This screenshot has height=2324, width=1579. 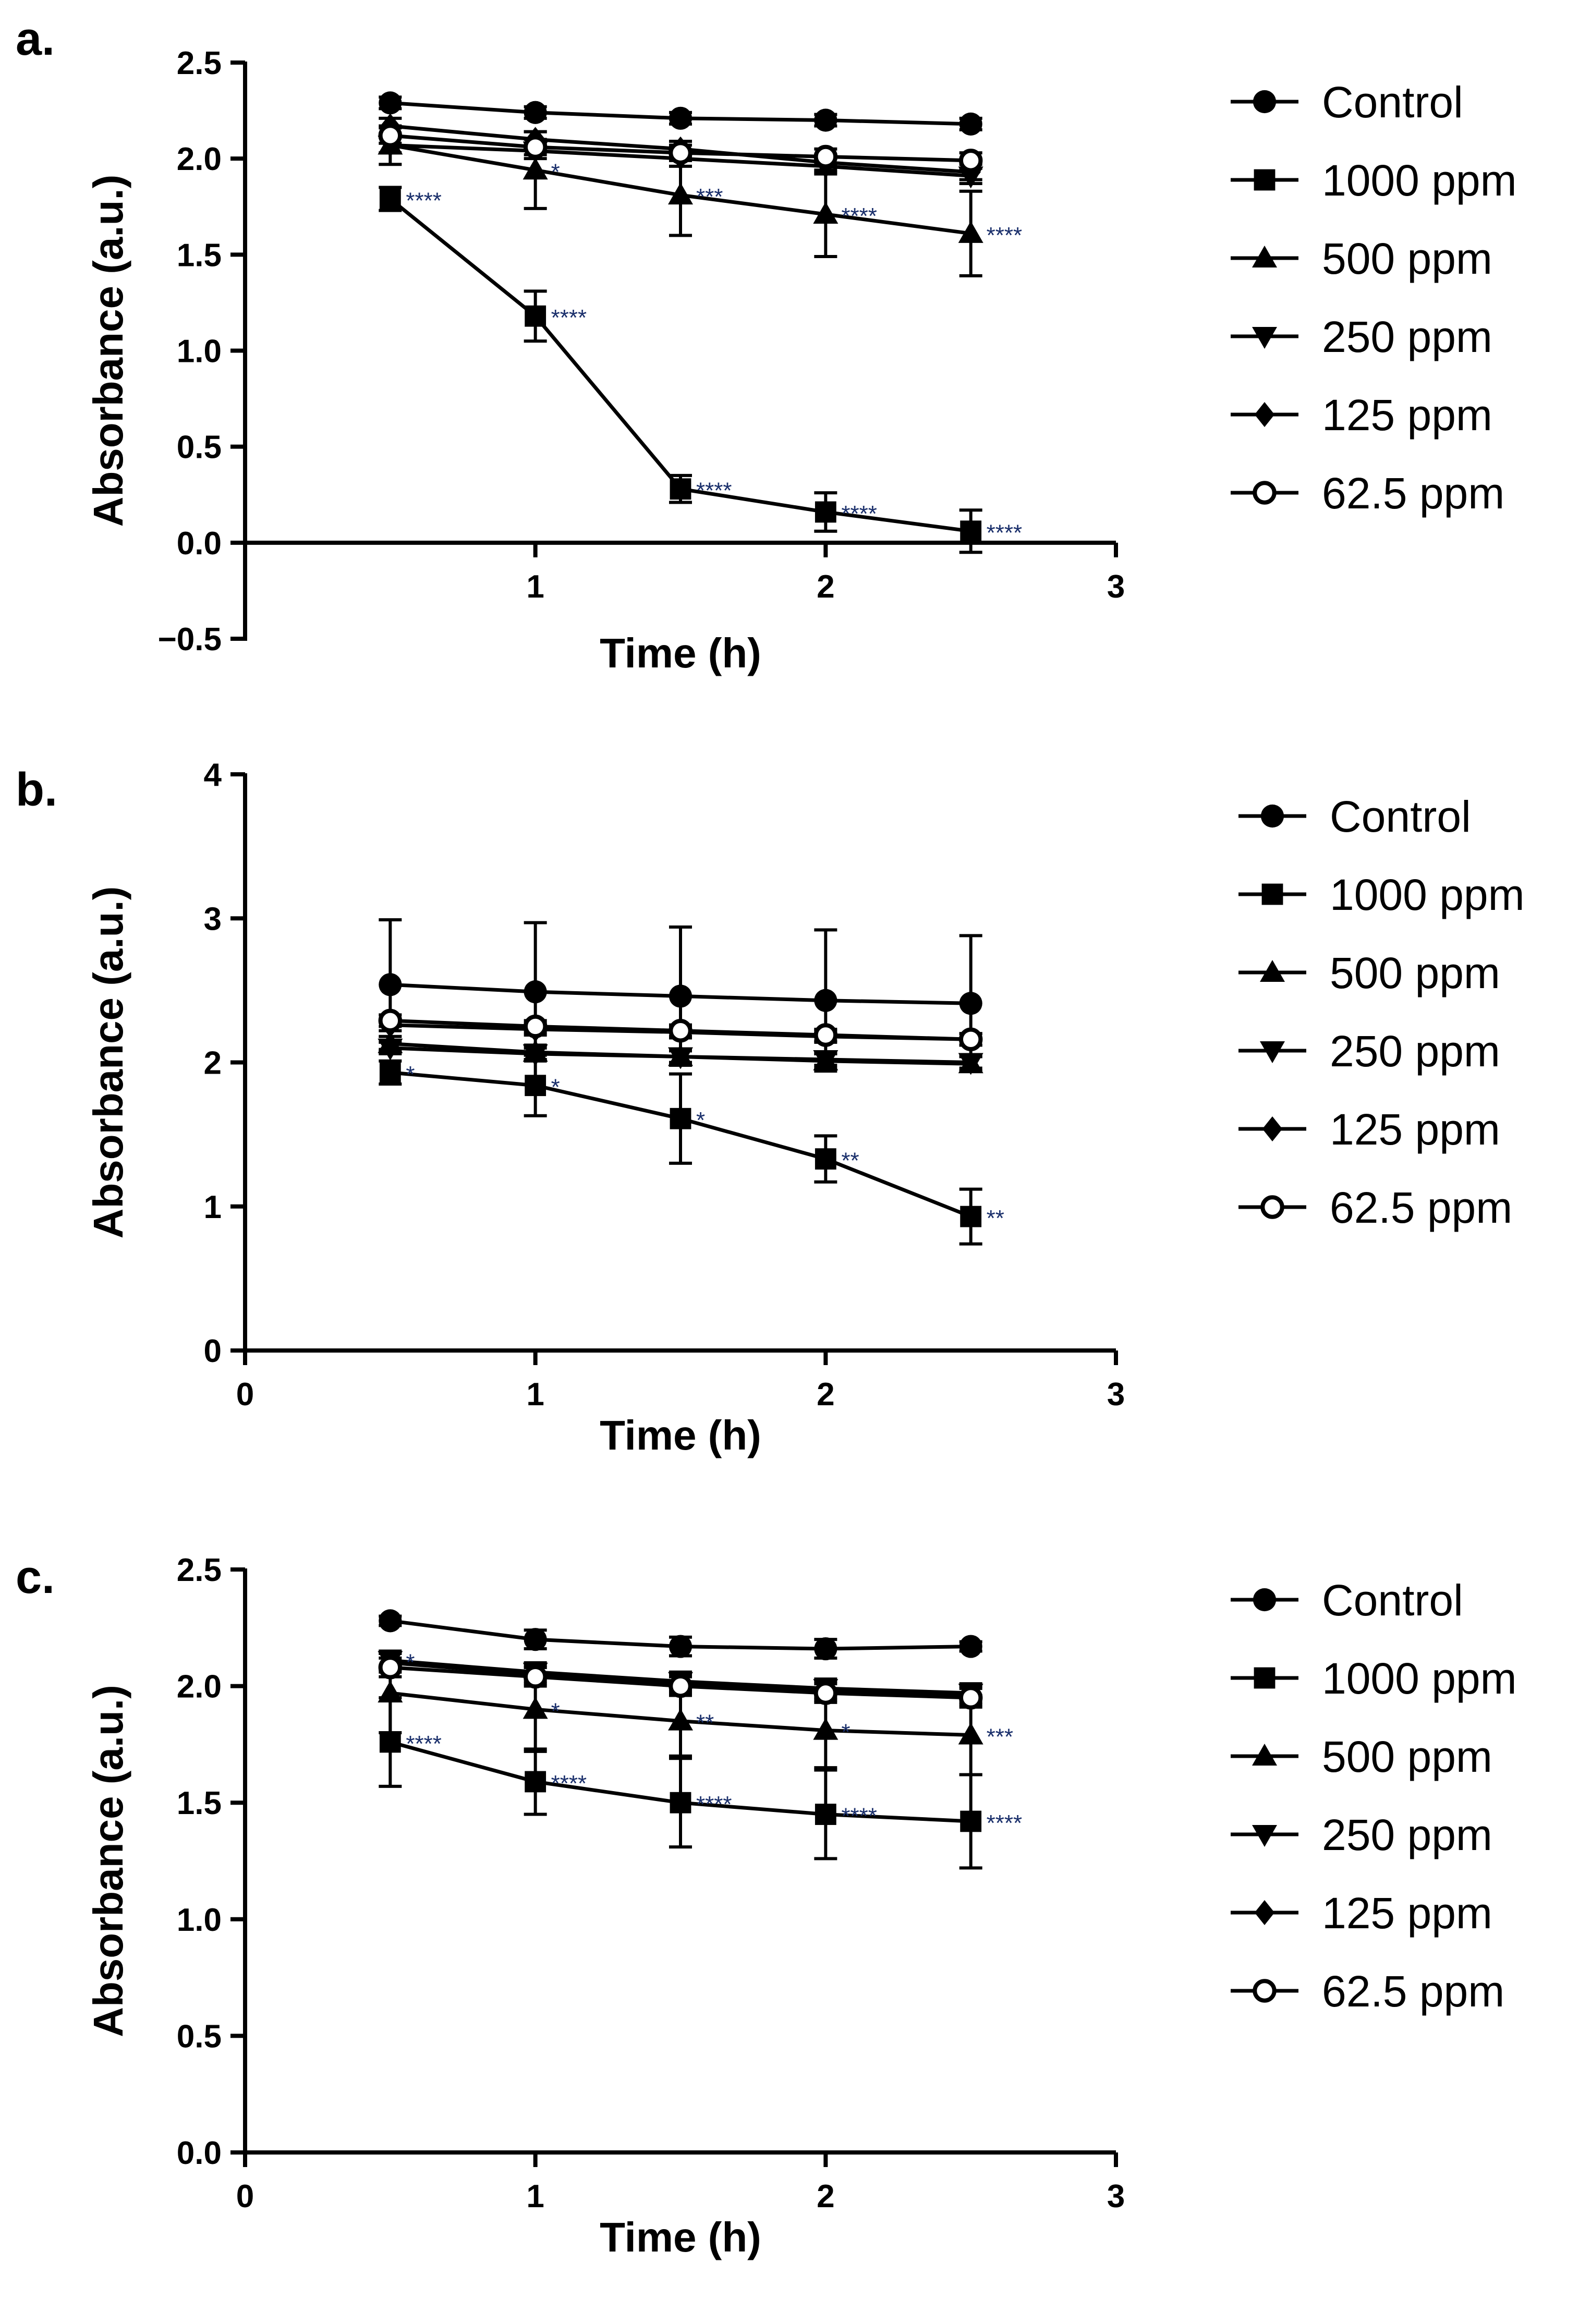 I want to click on y-axis-title: Absorbance (a.u.), so click(x=108, y=351).